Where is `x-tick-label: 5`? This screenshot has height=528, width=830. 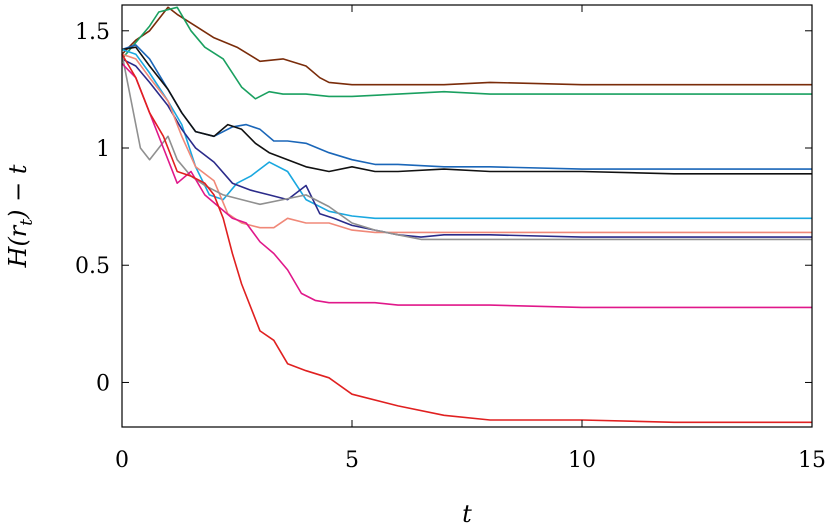
x-tick-label: 5 is located at coordinates (352, 460).